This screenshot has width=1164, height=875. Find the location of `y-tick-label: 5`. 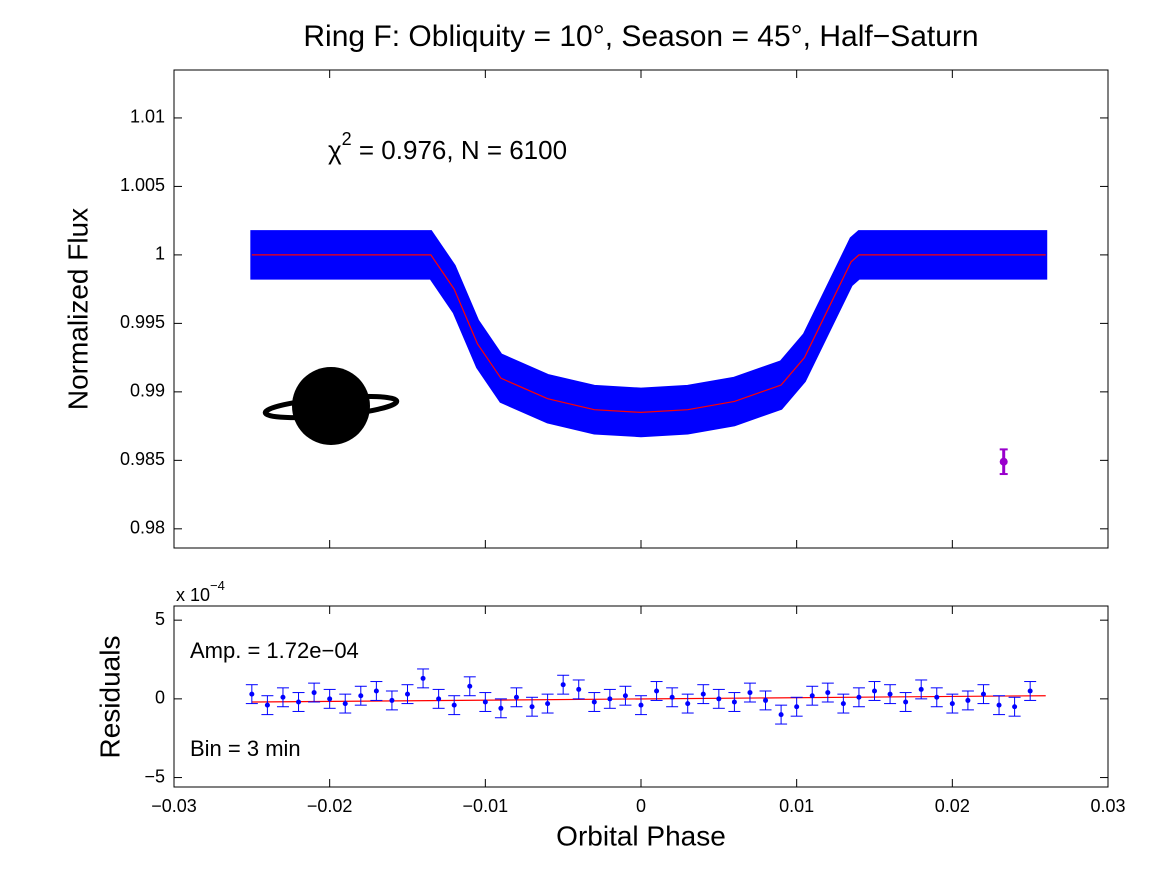

y-tick-label: 5 is located at coordinates (160, 619).